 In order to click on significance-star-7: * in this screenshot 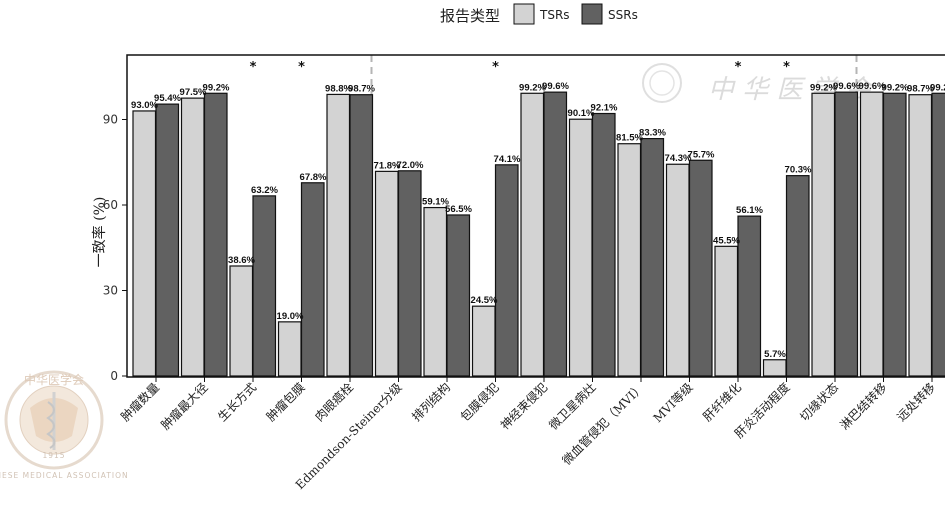, I will do `click(495, 67)`.